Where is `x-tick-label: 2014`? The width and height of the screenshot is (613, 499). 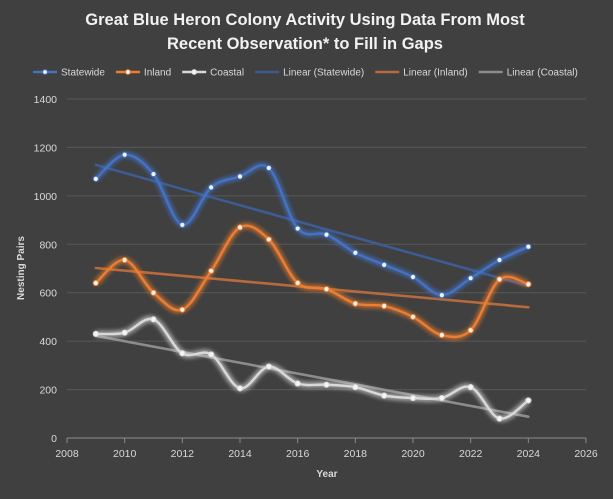
x-tick-label: 2014 is located at coordinates (240, 454).